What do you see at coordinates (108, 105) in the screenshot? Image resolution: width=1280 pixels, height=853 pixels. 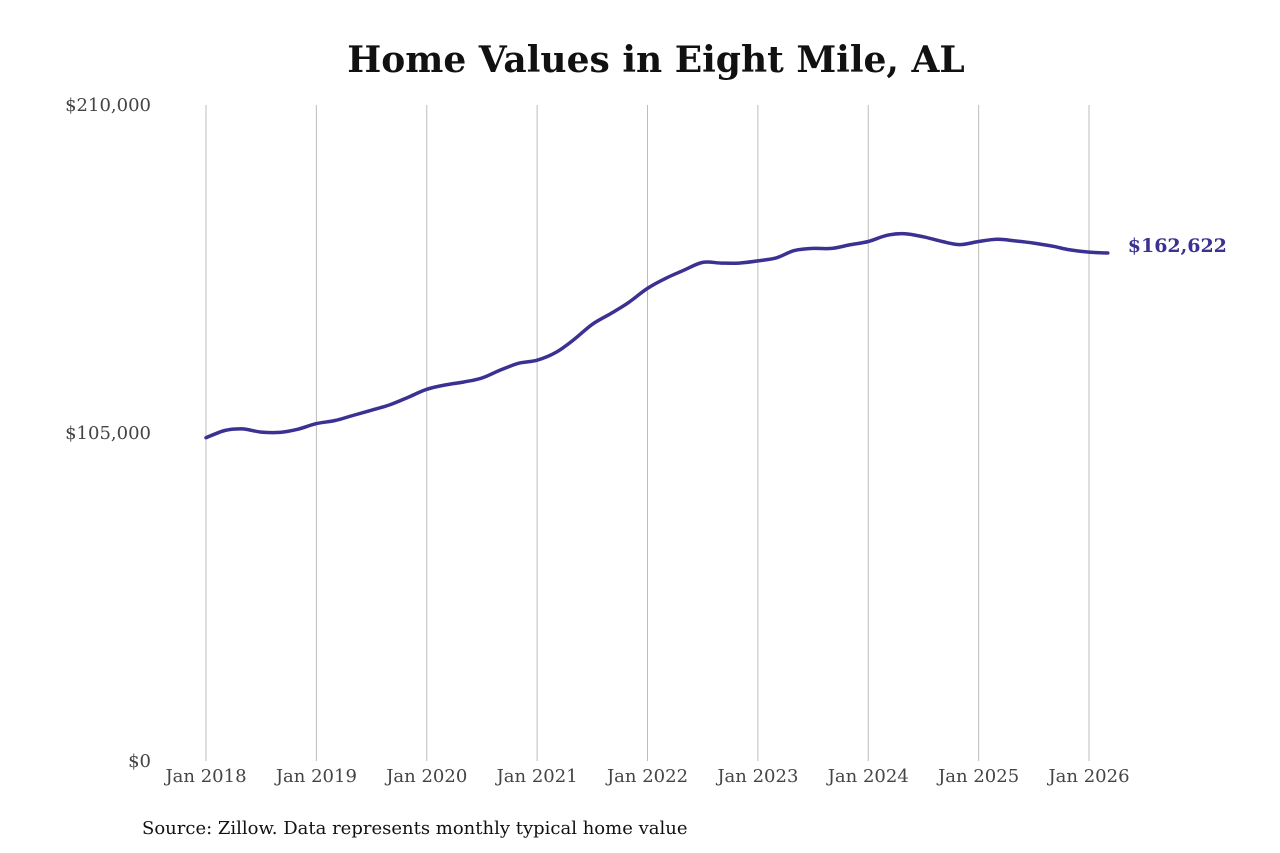 I see `y-tick-label: $210,000` at bounding box center [108, 105].